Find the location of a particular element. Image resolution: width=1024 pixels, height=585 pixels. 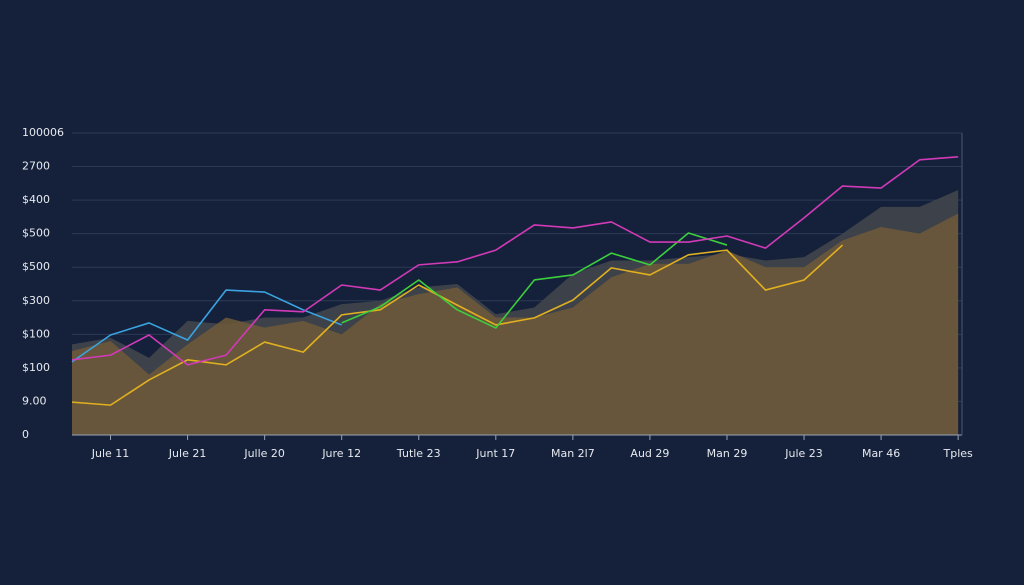

x-tick-label: Jure 12 is located at coordinates (341, 453).